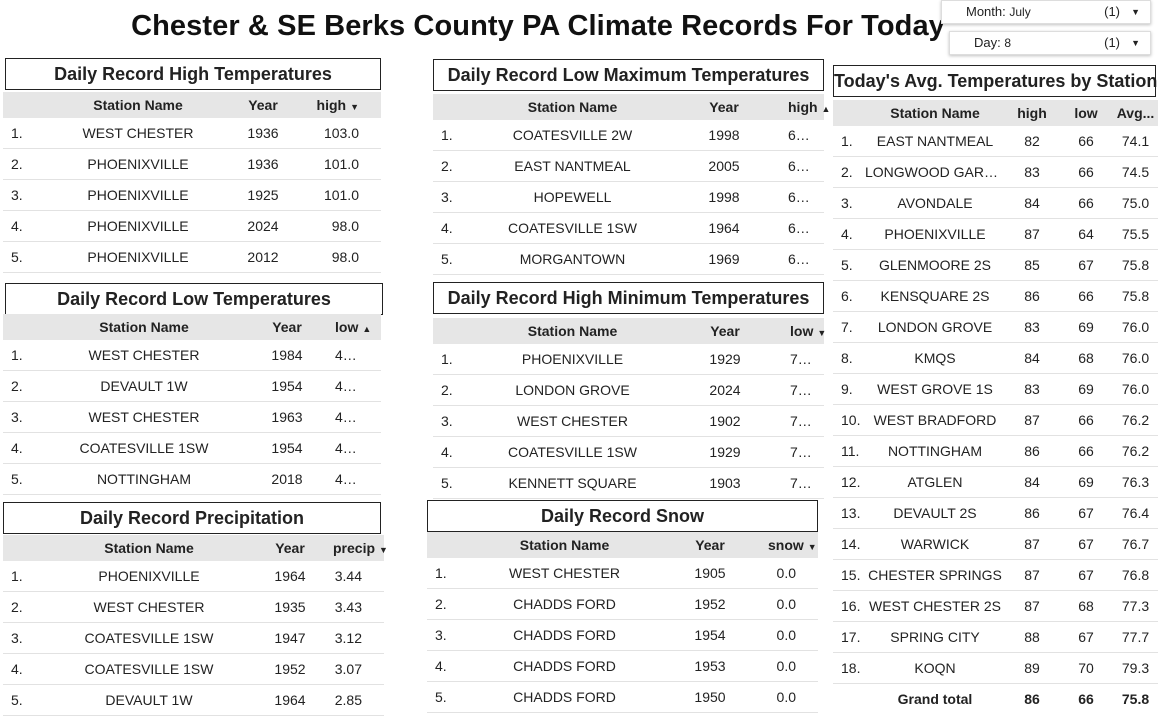 Image resolution: width=1162 pixels, height=716 pixels. I want to click on avg-cell: 77.3, so click(1135, 606).